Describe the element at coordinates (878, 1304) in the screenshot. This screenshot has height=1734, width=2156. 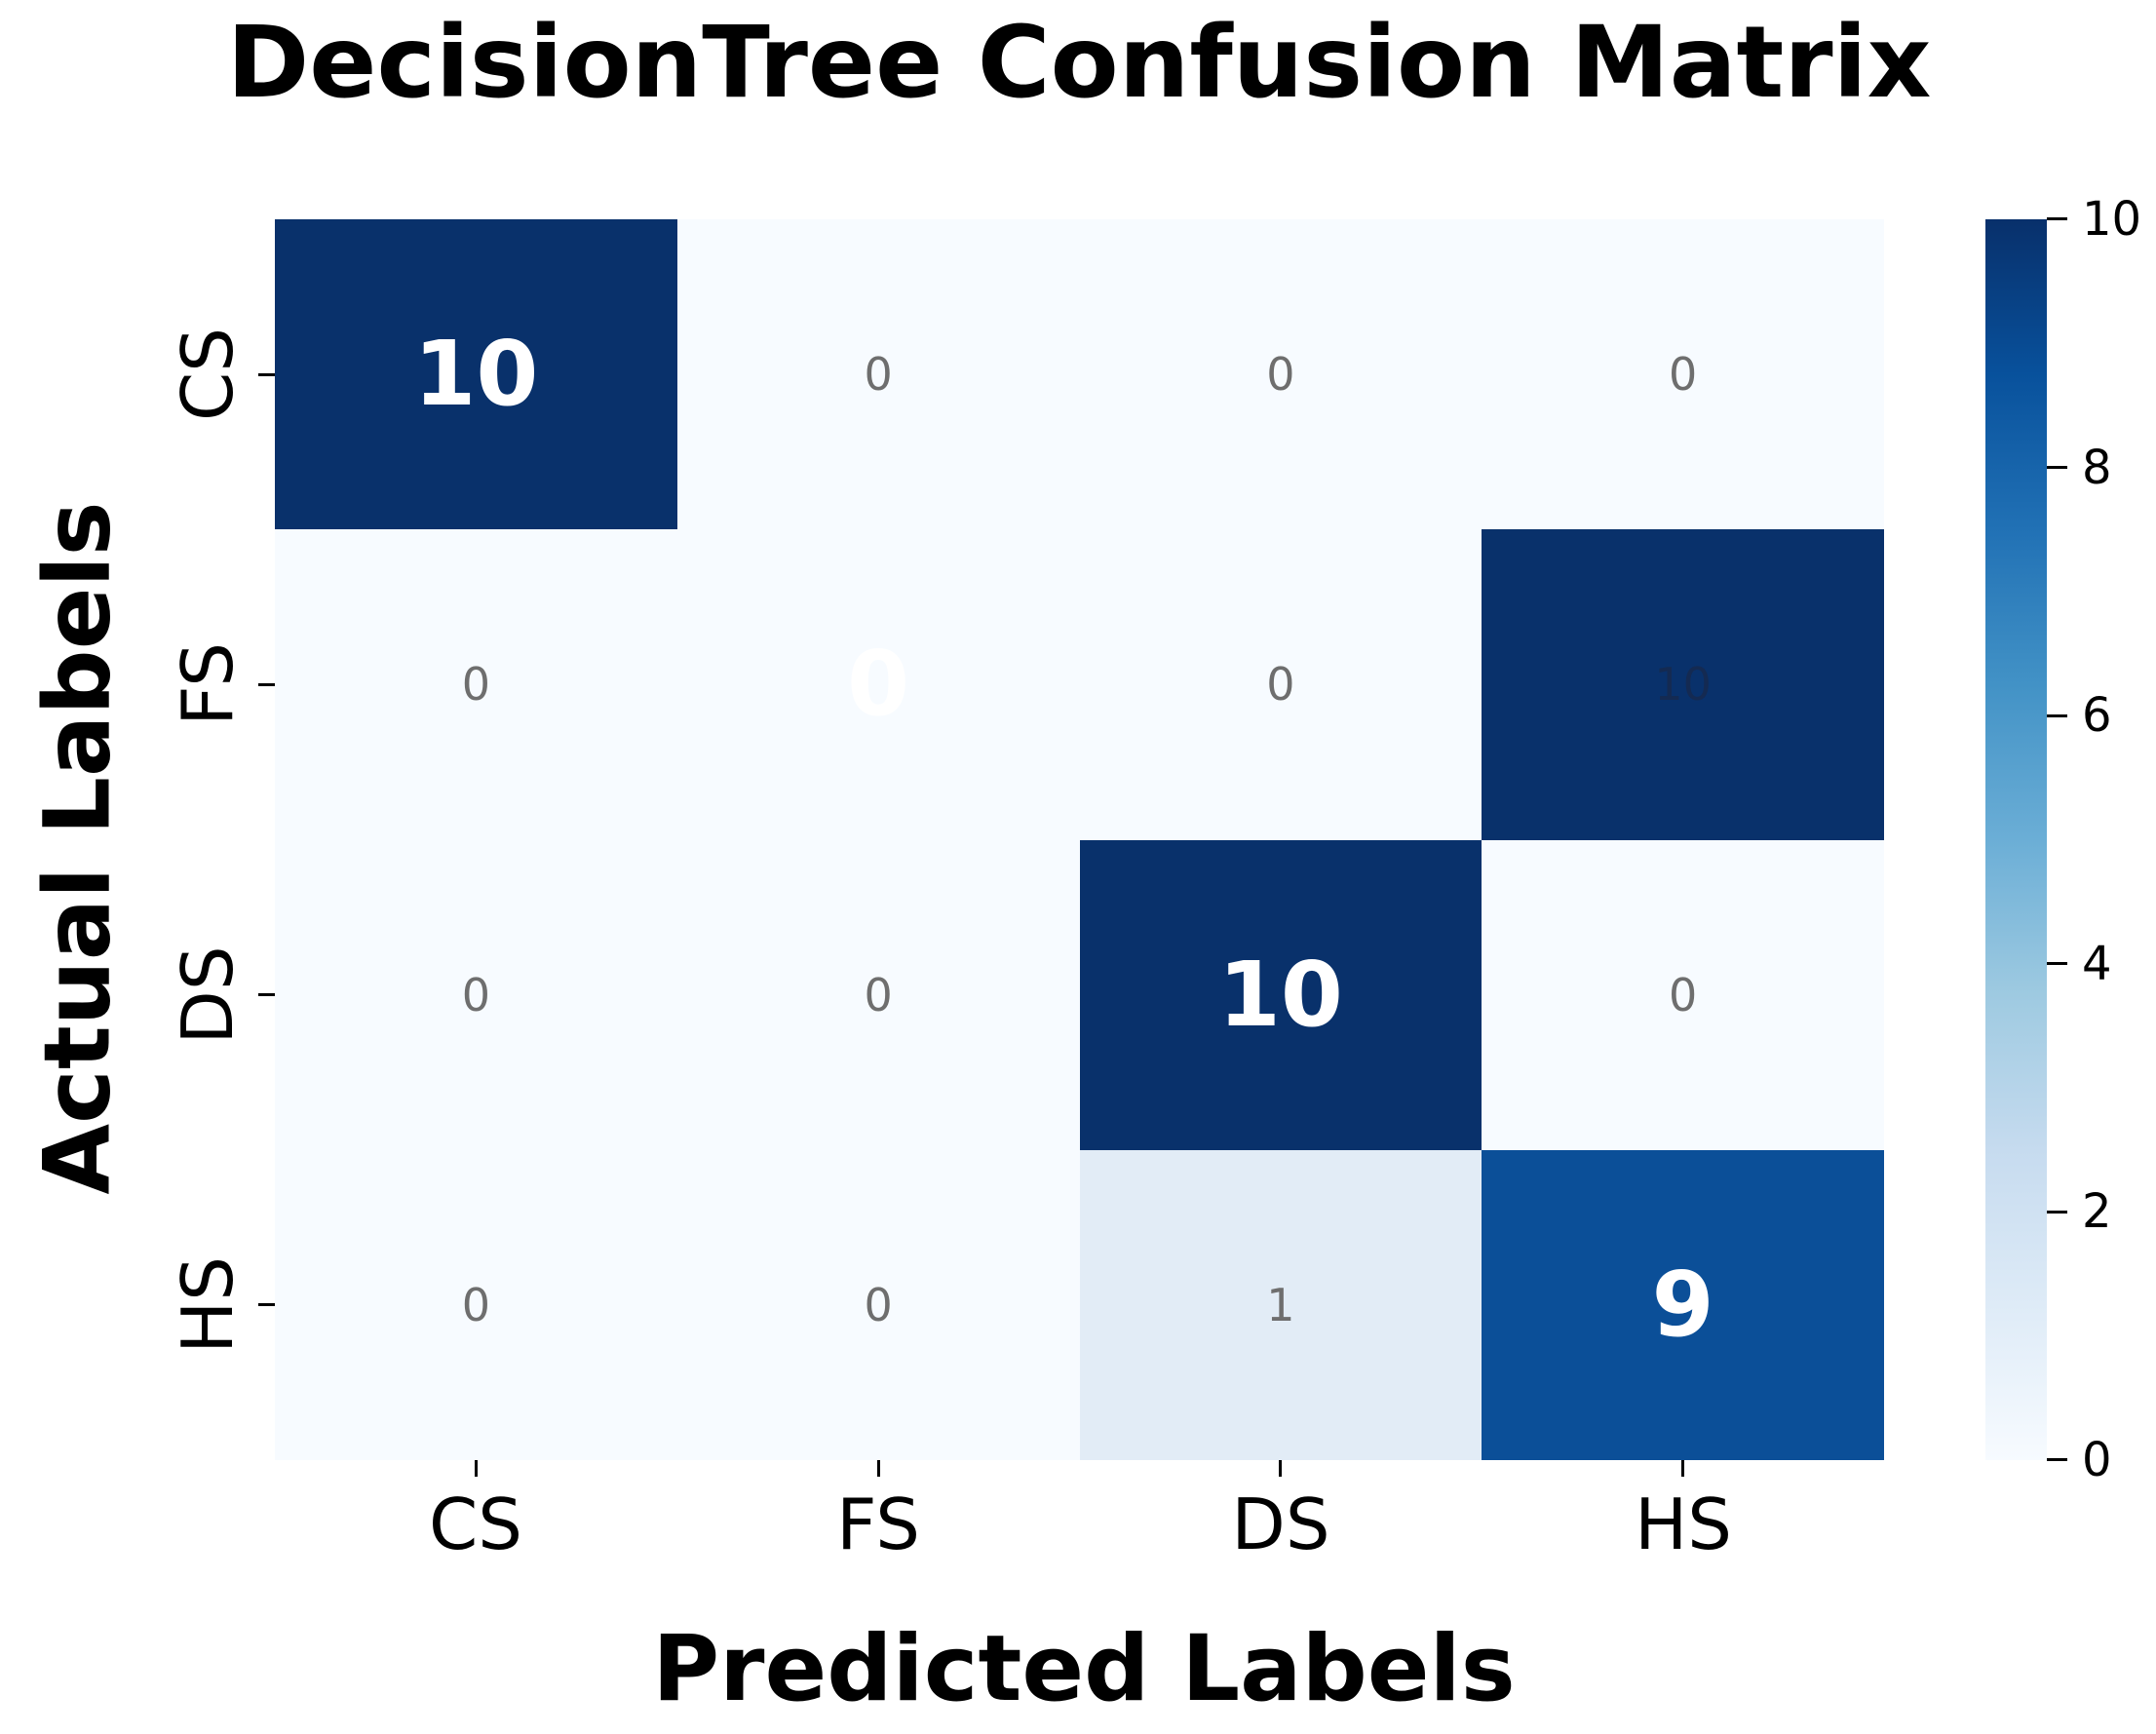
I see `matrix-cell-r3c1: 0` at that location.